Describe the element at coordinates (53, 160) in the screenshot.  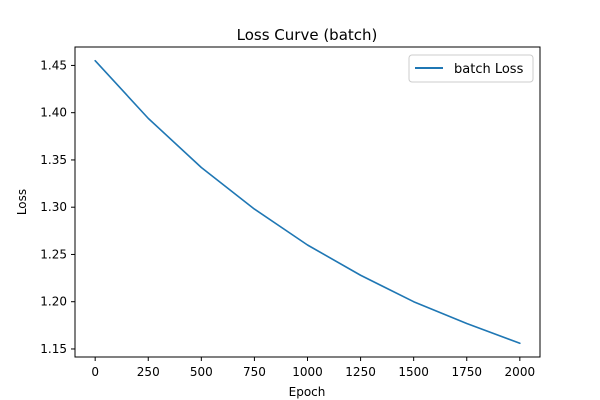
I see `y-tick-label: 1.35` at that location.